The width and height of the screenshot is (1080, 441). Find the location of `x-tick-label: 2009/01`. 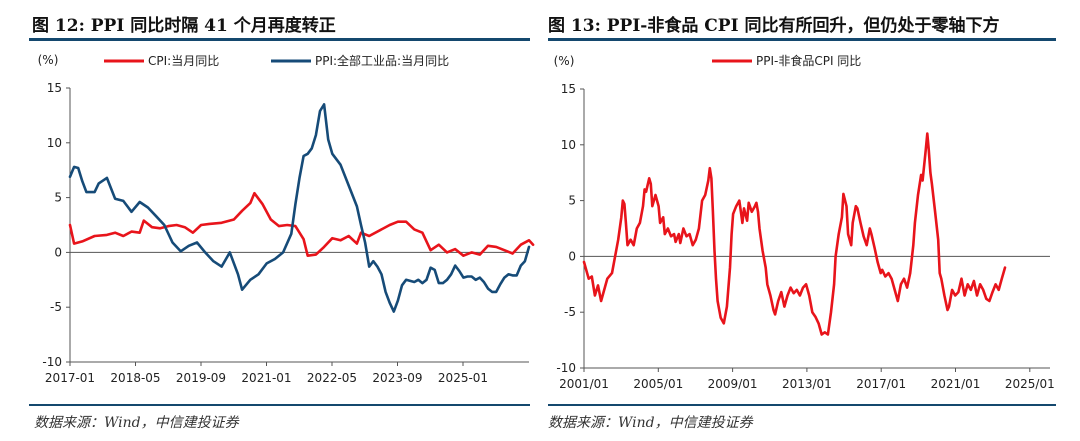

x-tick-label: 2009/01 is located at coordinates (733, 384).